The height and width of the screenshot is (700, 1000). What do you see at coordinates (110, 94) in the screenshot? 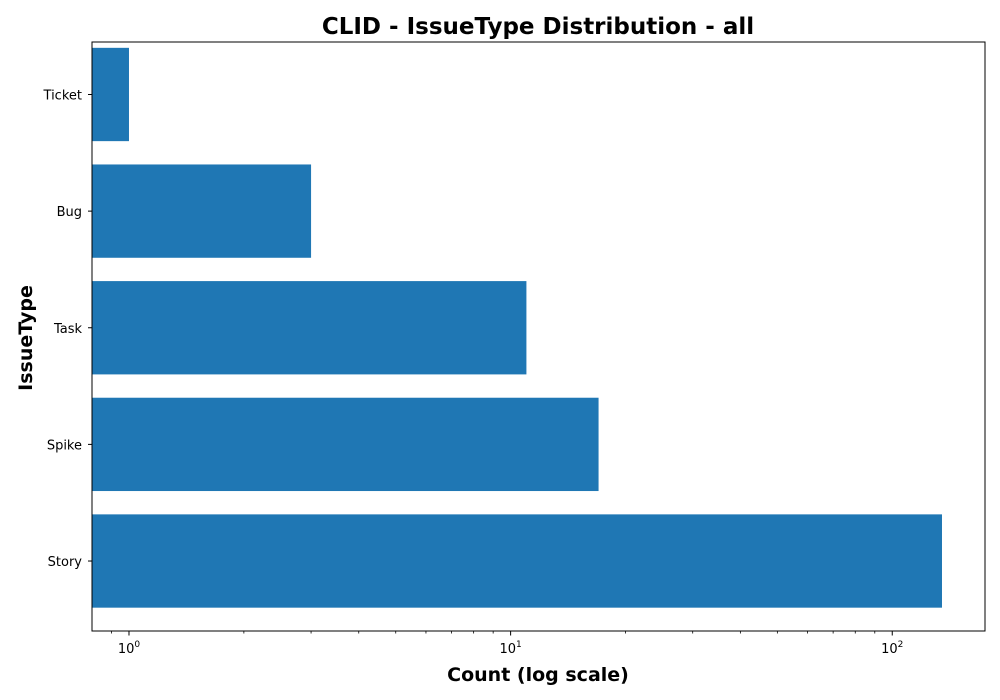
I see `bar-ticket` at bounding box center [110, 94].